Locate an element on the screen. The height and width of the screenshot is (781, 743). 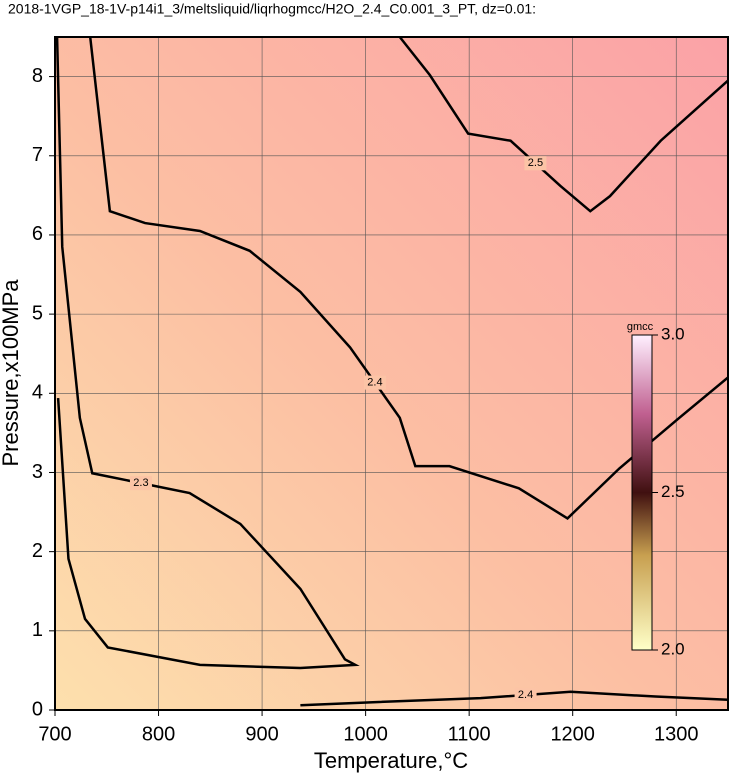
contour-label: 2.5 is located at coordinates (535, 163).